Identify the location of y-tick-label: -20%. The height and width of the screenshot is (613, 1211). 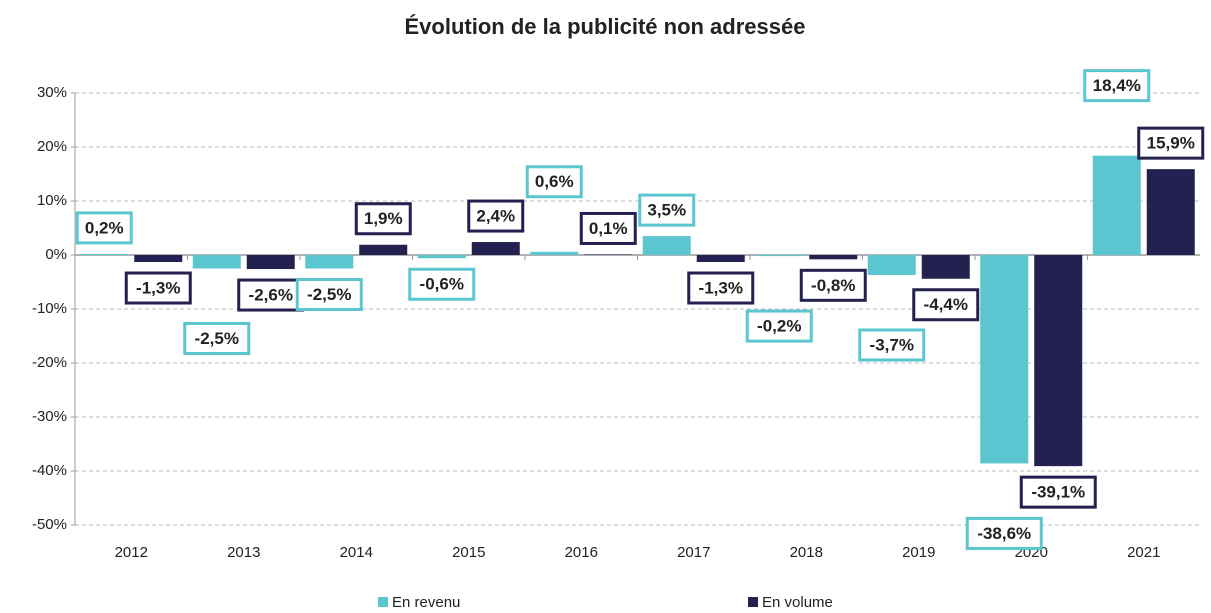
(49, 362).